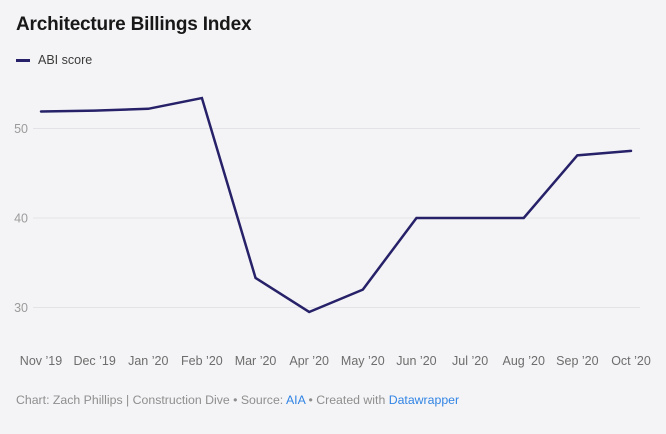 This screenshot has height=434, width=666. What do you see at coordinates (309, 361) in the screenshot?
I see `x-tick-label: Apr ’20` at bounding box center [309, 361].